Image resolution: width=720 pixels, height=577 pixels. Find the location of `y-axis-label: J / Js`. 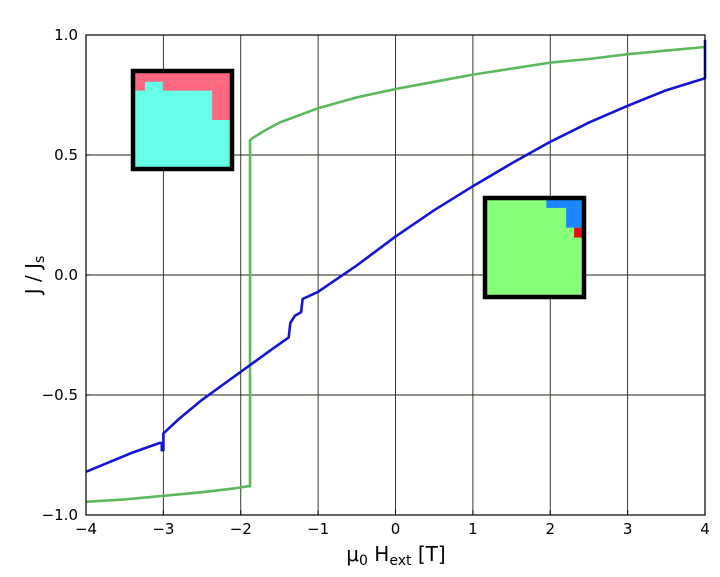

y-axis-label: J / Js is located at coordinates (34, 276).